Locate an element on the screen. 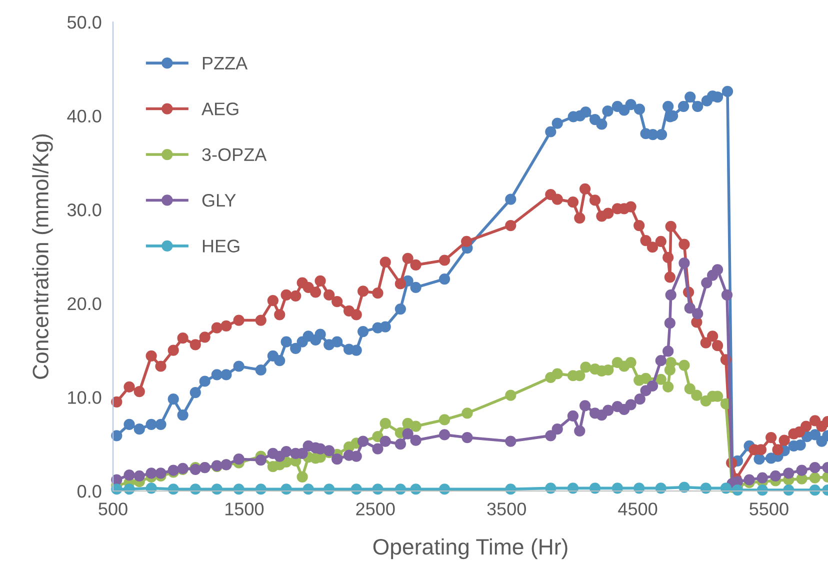 Image resolution: width=828 pixels, height=569 pixels. legend-label: AEG is located at coordinates (220, 109).